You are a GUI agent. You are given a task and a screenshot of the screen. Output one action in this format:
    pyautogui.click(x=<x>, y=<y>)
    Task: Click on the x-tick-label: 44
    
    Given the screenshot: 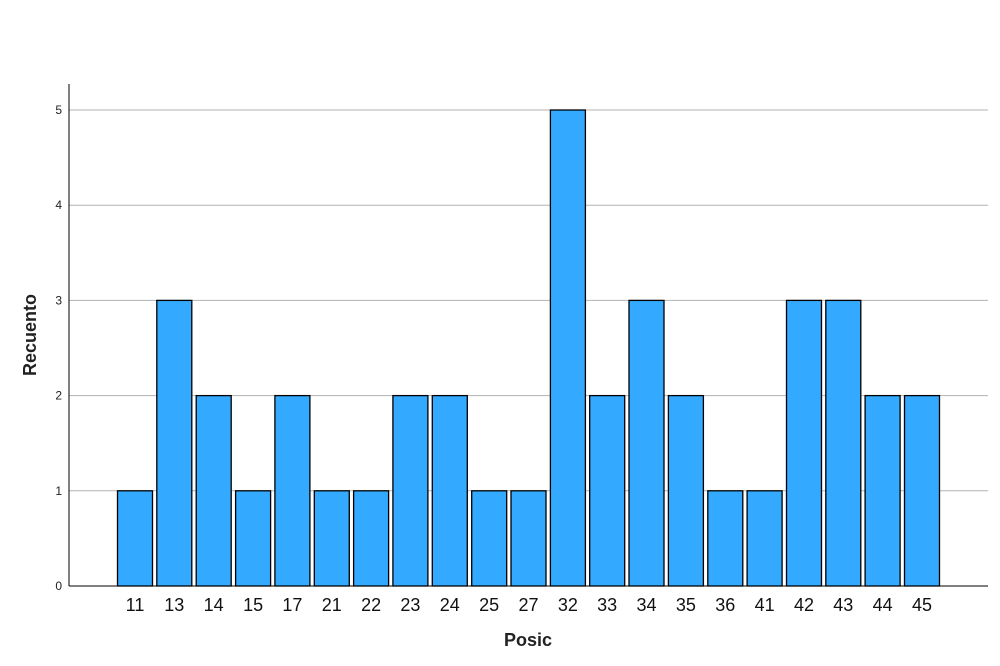 What is the action you would take?
    pyautogui.click(x=883, y=605)
    